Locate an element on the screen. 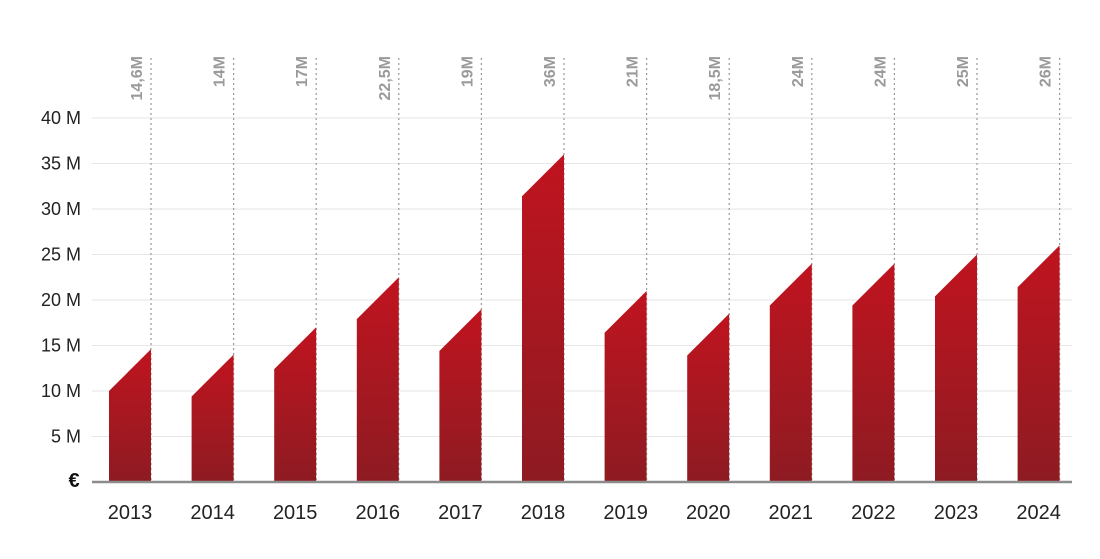 Image resolution: width=1100 pixels, height=559 pixels. y-tick-label: 30 M is located at coordinates (61, 209).